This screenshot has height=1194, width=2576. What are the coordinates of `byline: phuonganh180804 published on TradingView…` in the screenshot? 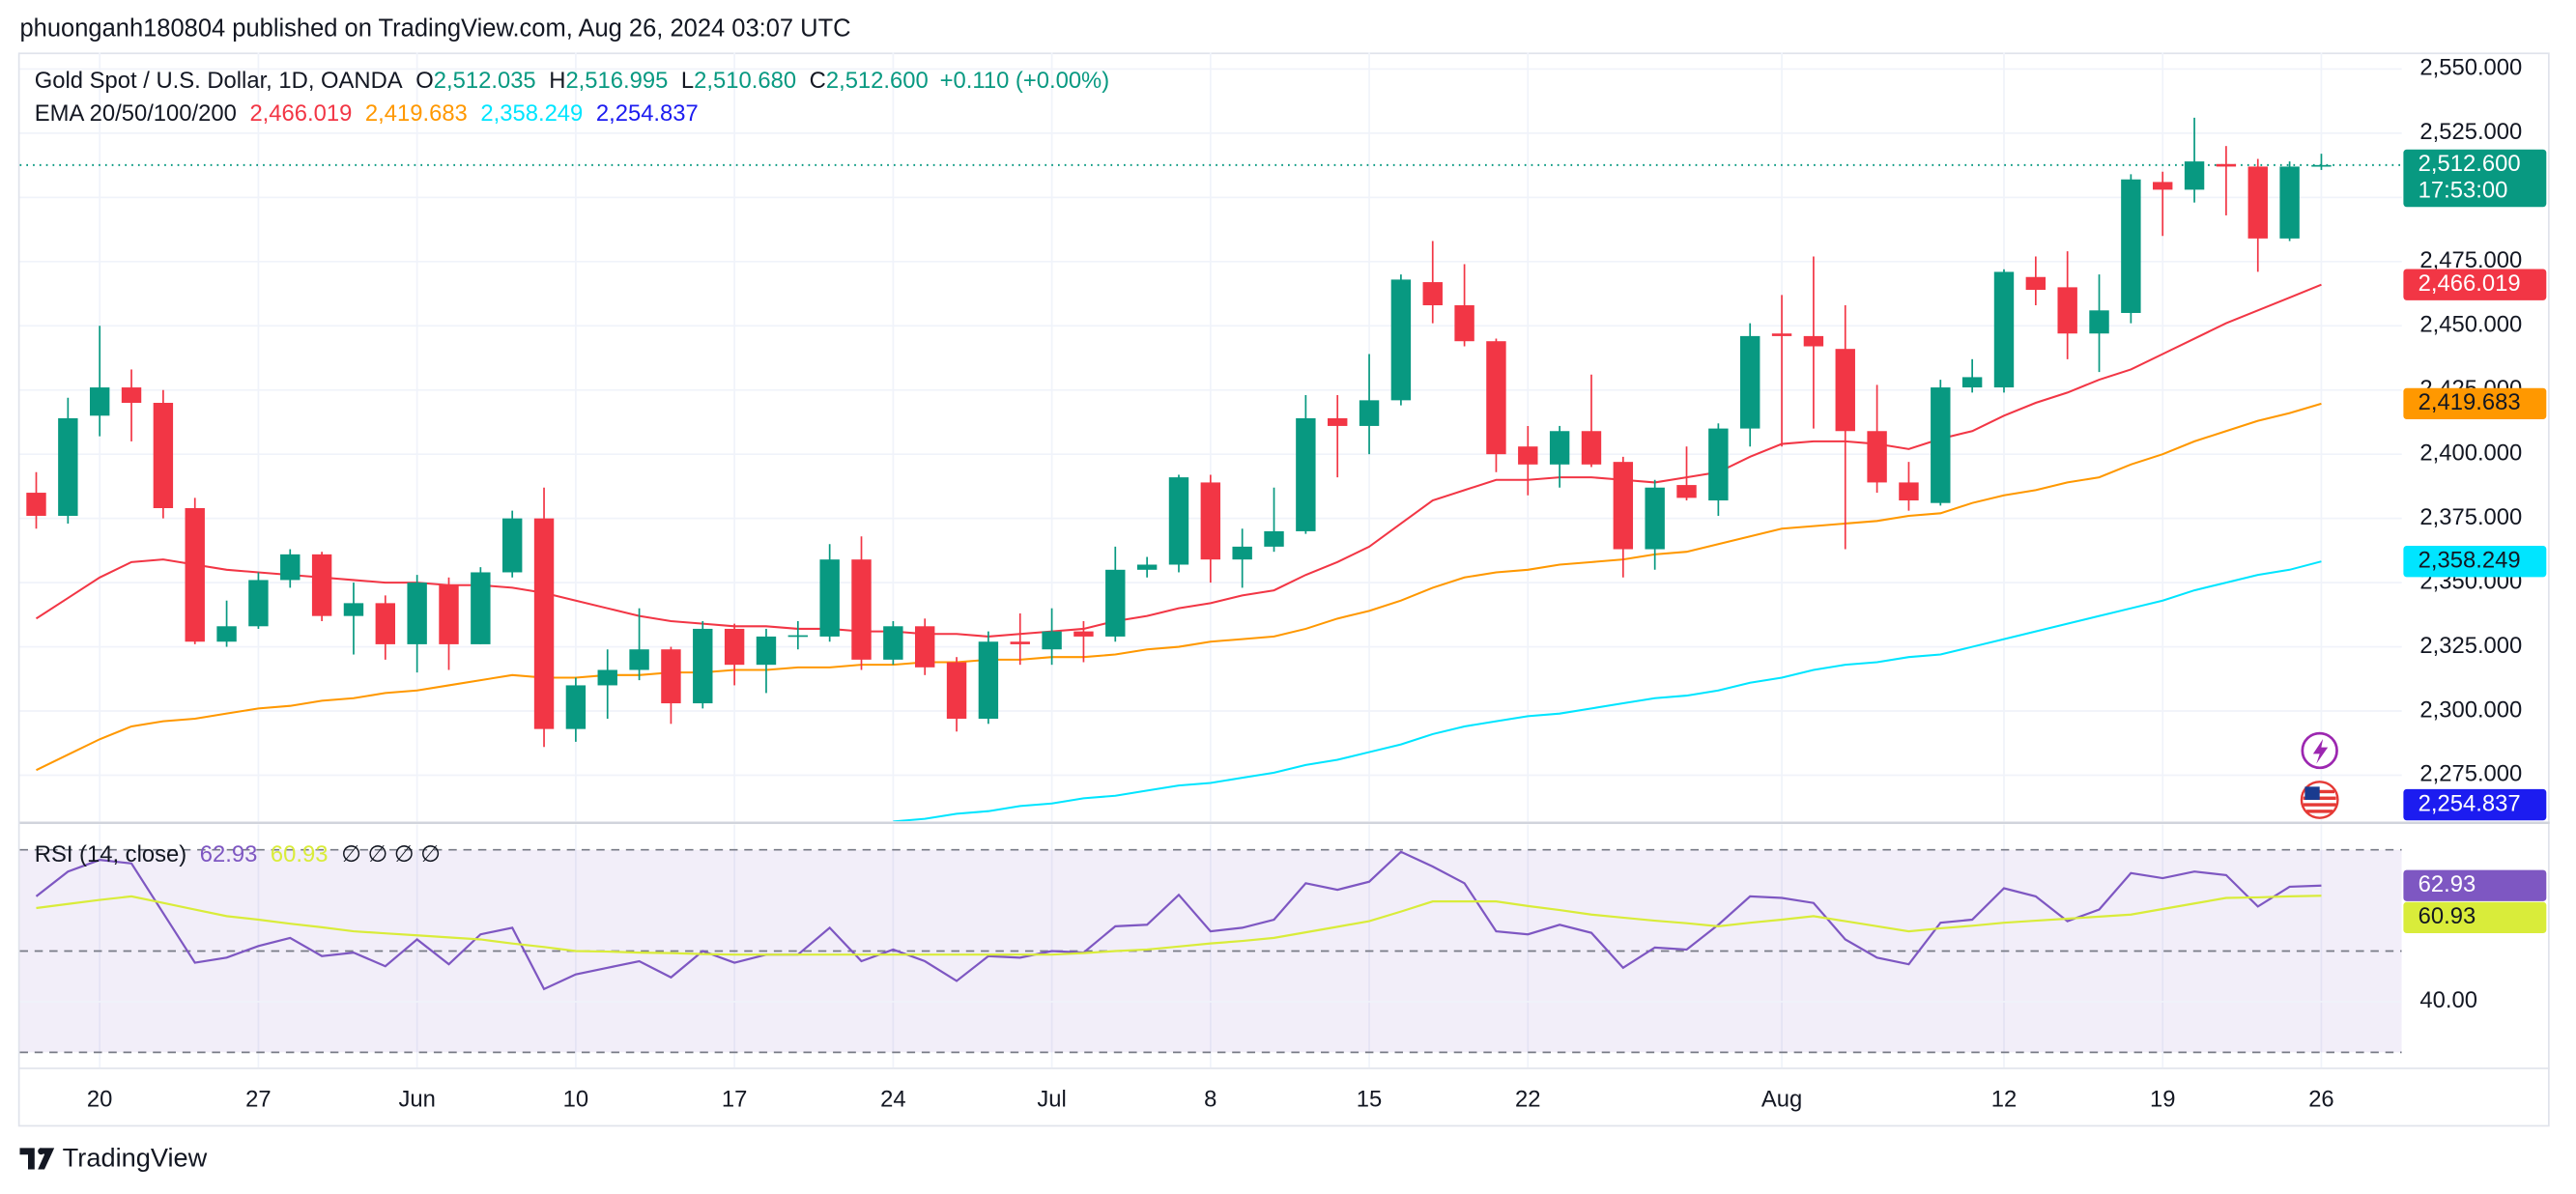 It's located at (435, 28).